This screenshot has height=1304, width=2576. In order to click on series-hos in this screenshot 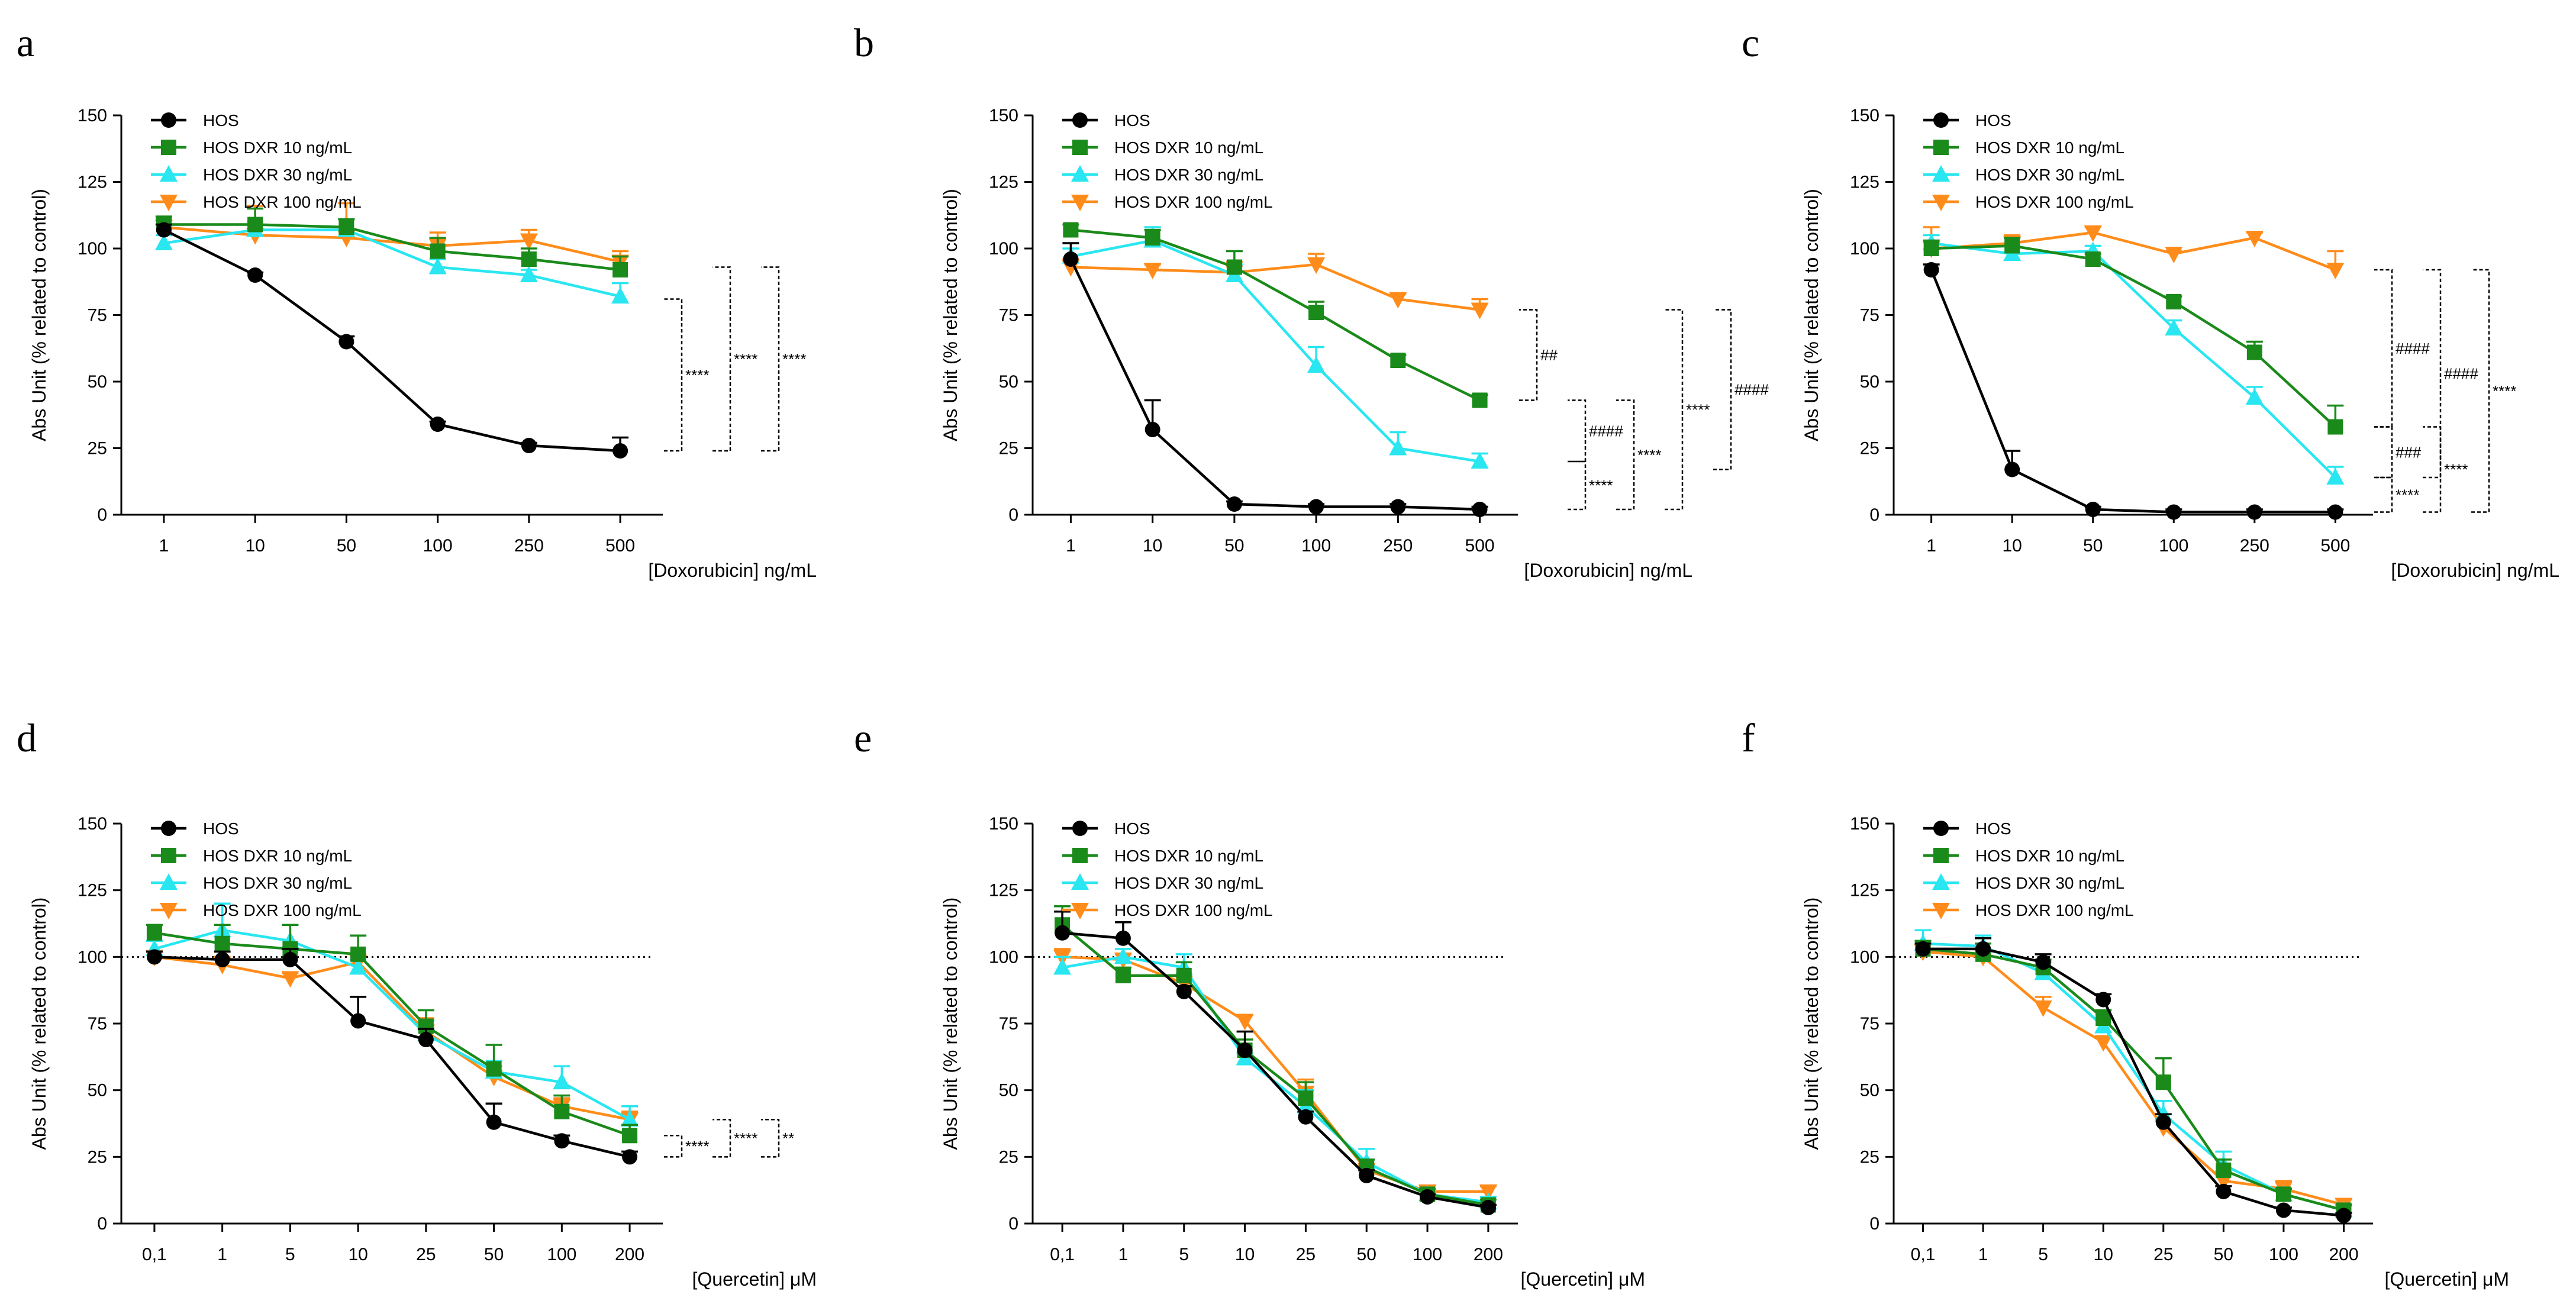, I will do `click(1275, 379)`.